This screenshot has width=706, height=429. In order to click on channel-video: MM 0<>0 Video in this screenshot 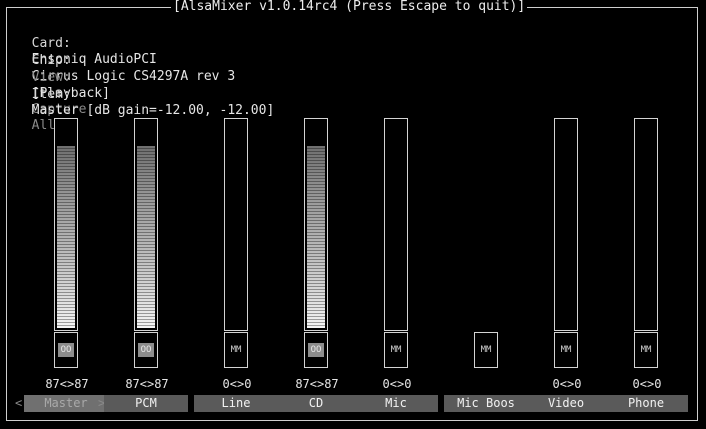, I will do `click(567, 268)`.